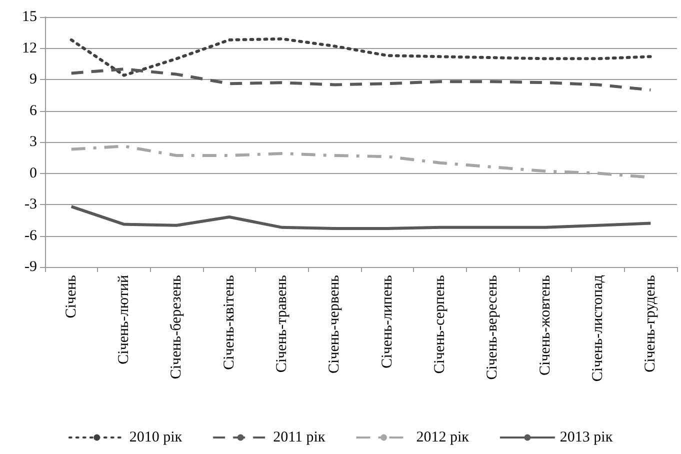 This screenshot has height=454, width=681. What do you see at coordinates (440, 324) in the screenshot?
I see `x-tick-label: Січень-серпень` at bounding box center [440, 324].